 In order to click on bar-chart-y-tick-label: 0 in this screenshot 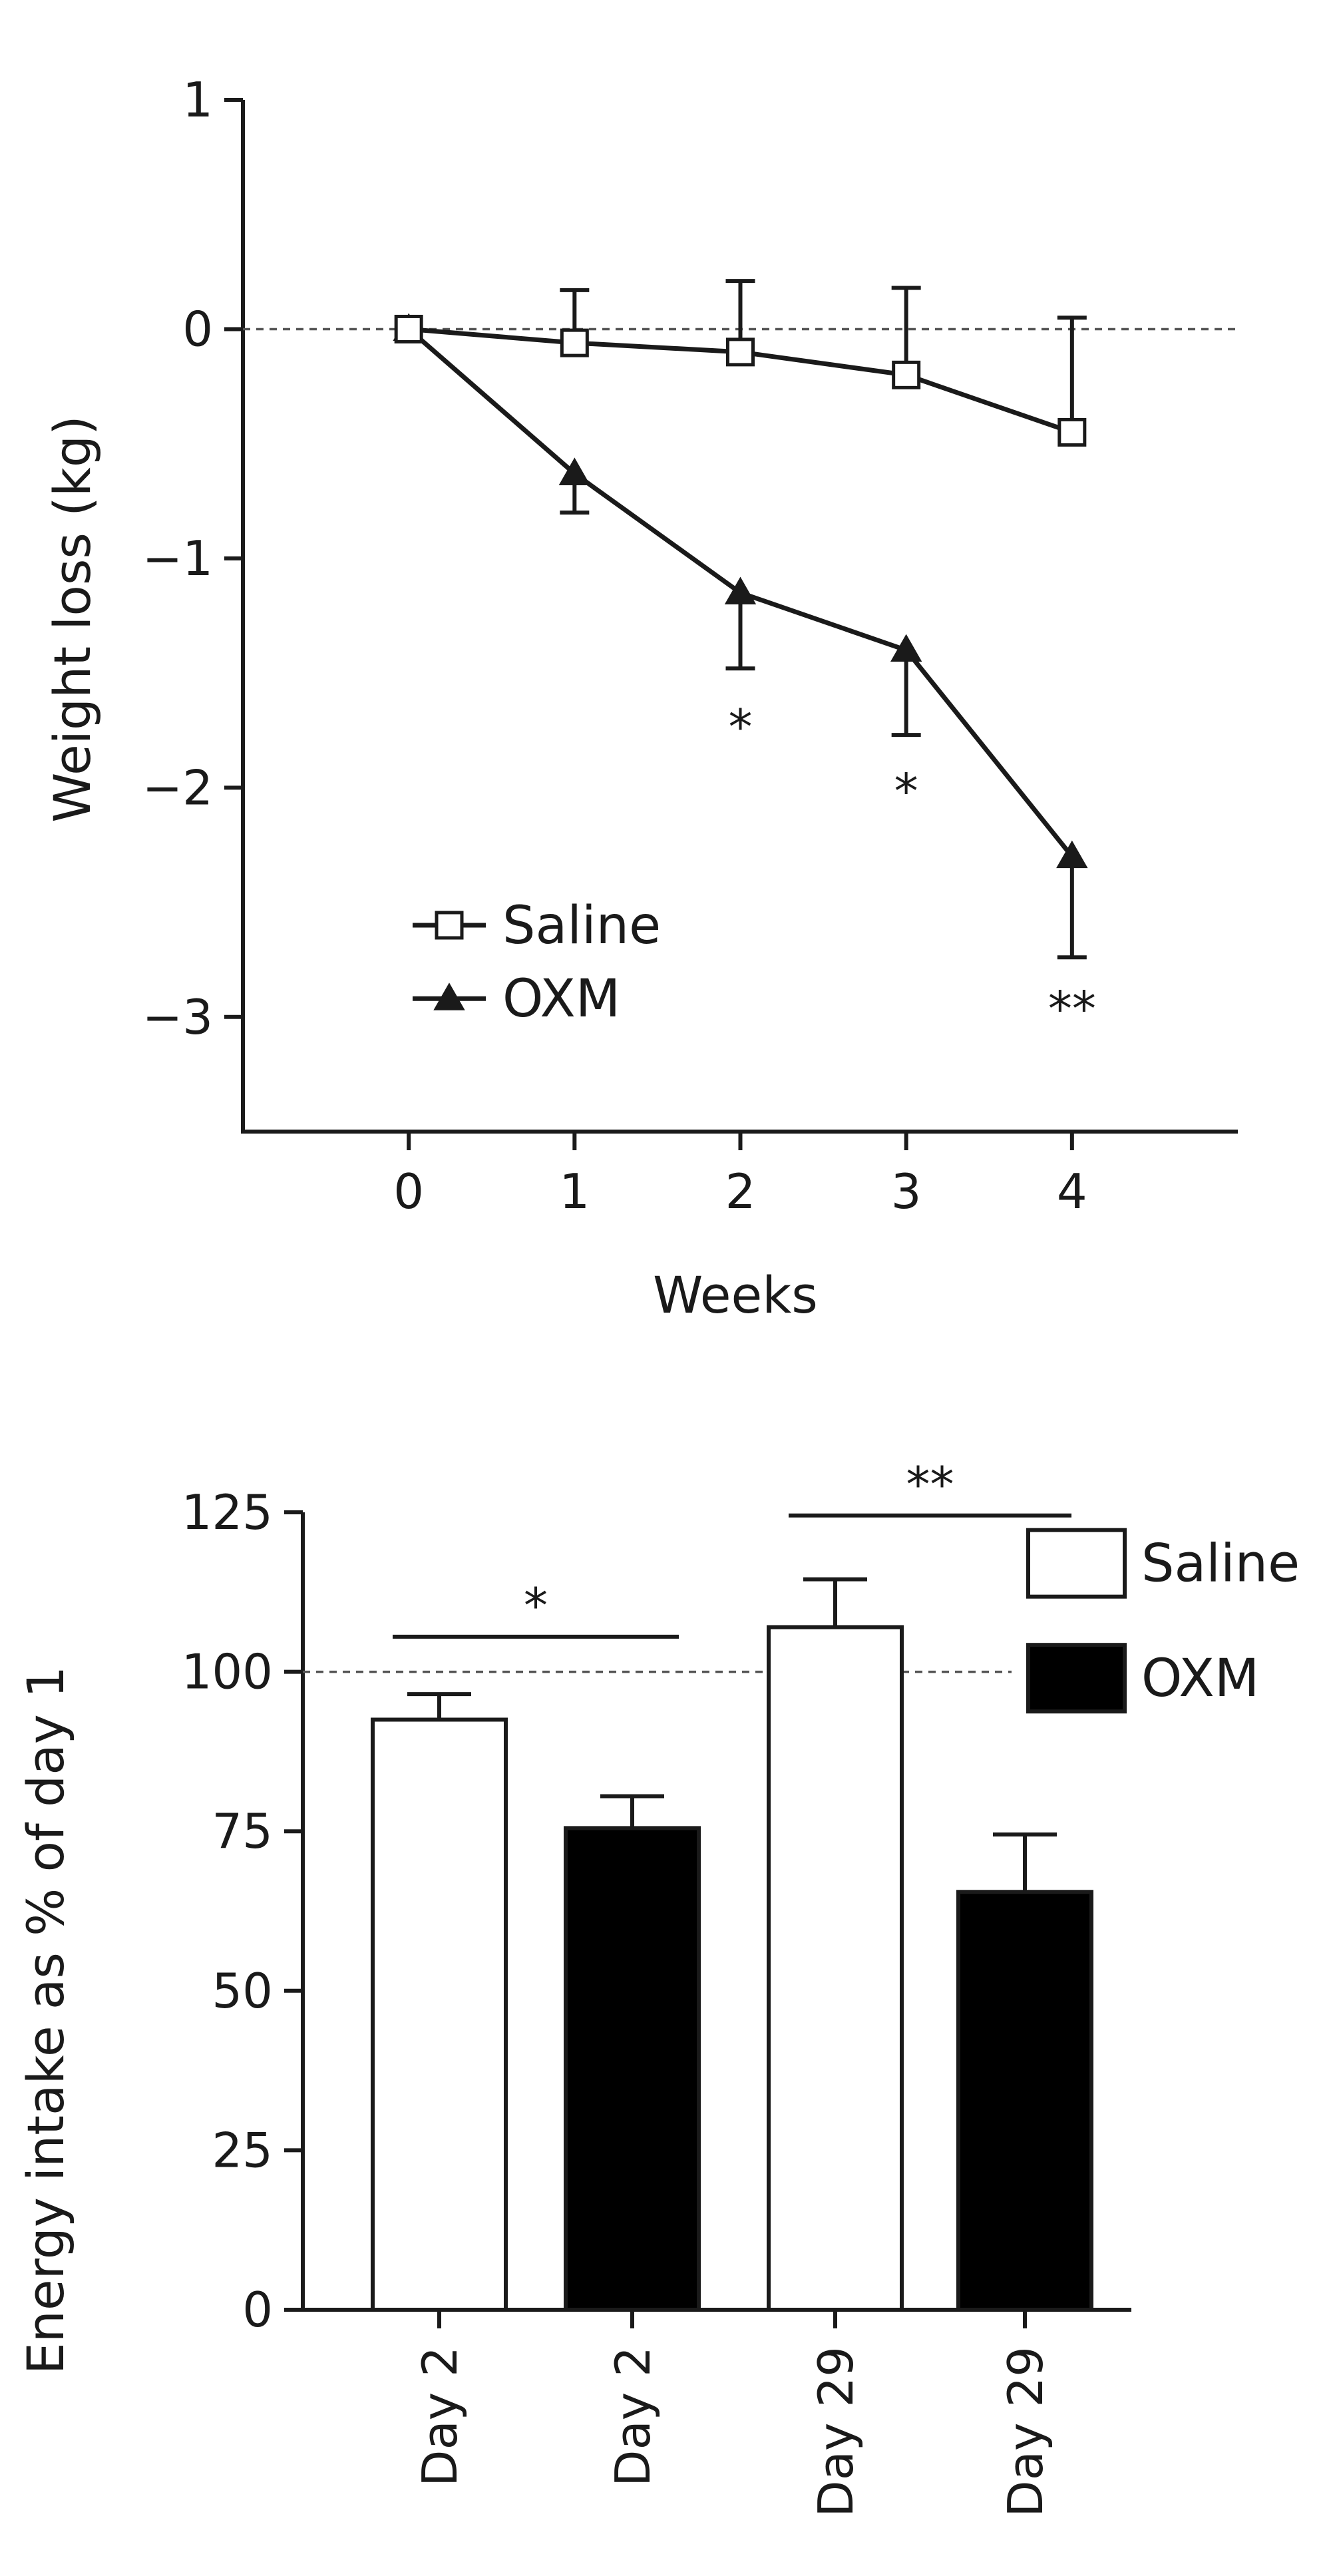, I will do `click(257, 2310)`.